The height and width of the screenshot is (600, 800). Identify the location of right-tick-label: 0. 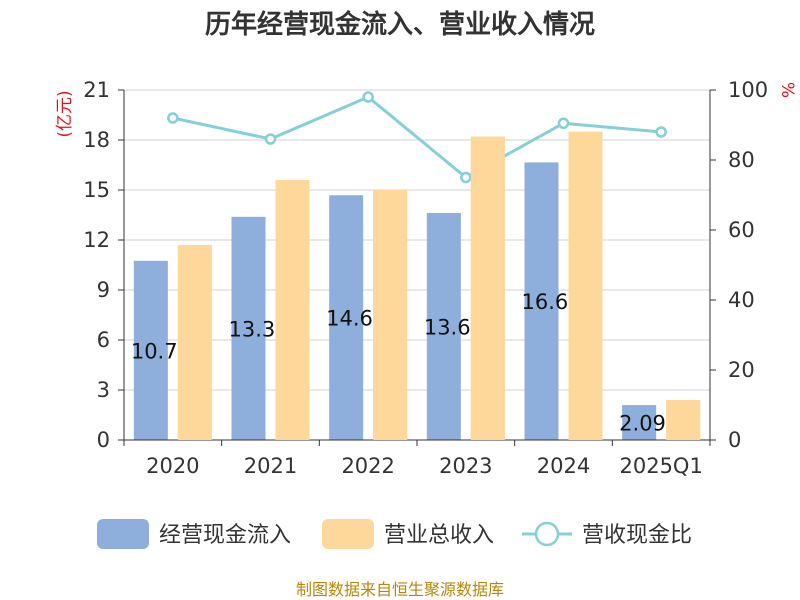
(734, 440).